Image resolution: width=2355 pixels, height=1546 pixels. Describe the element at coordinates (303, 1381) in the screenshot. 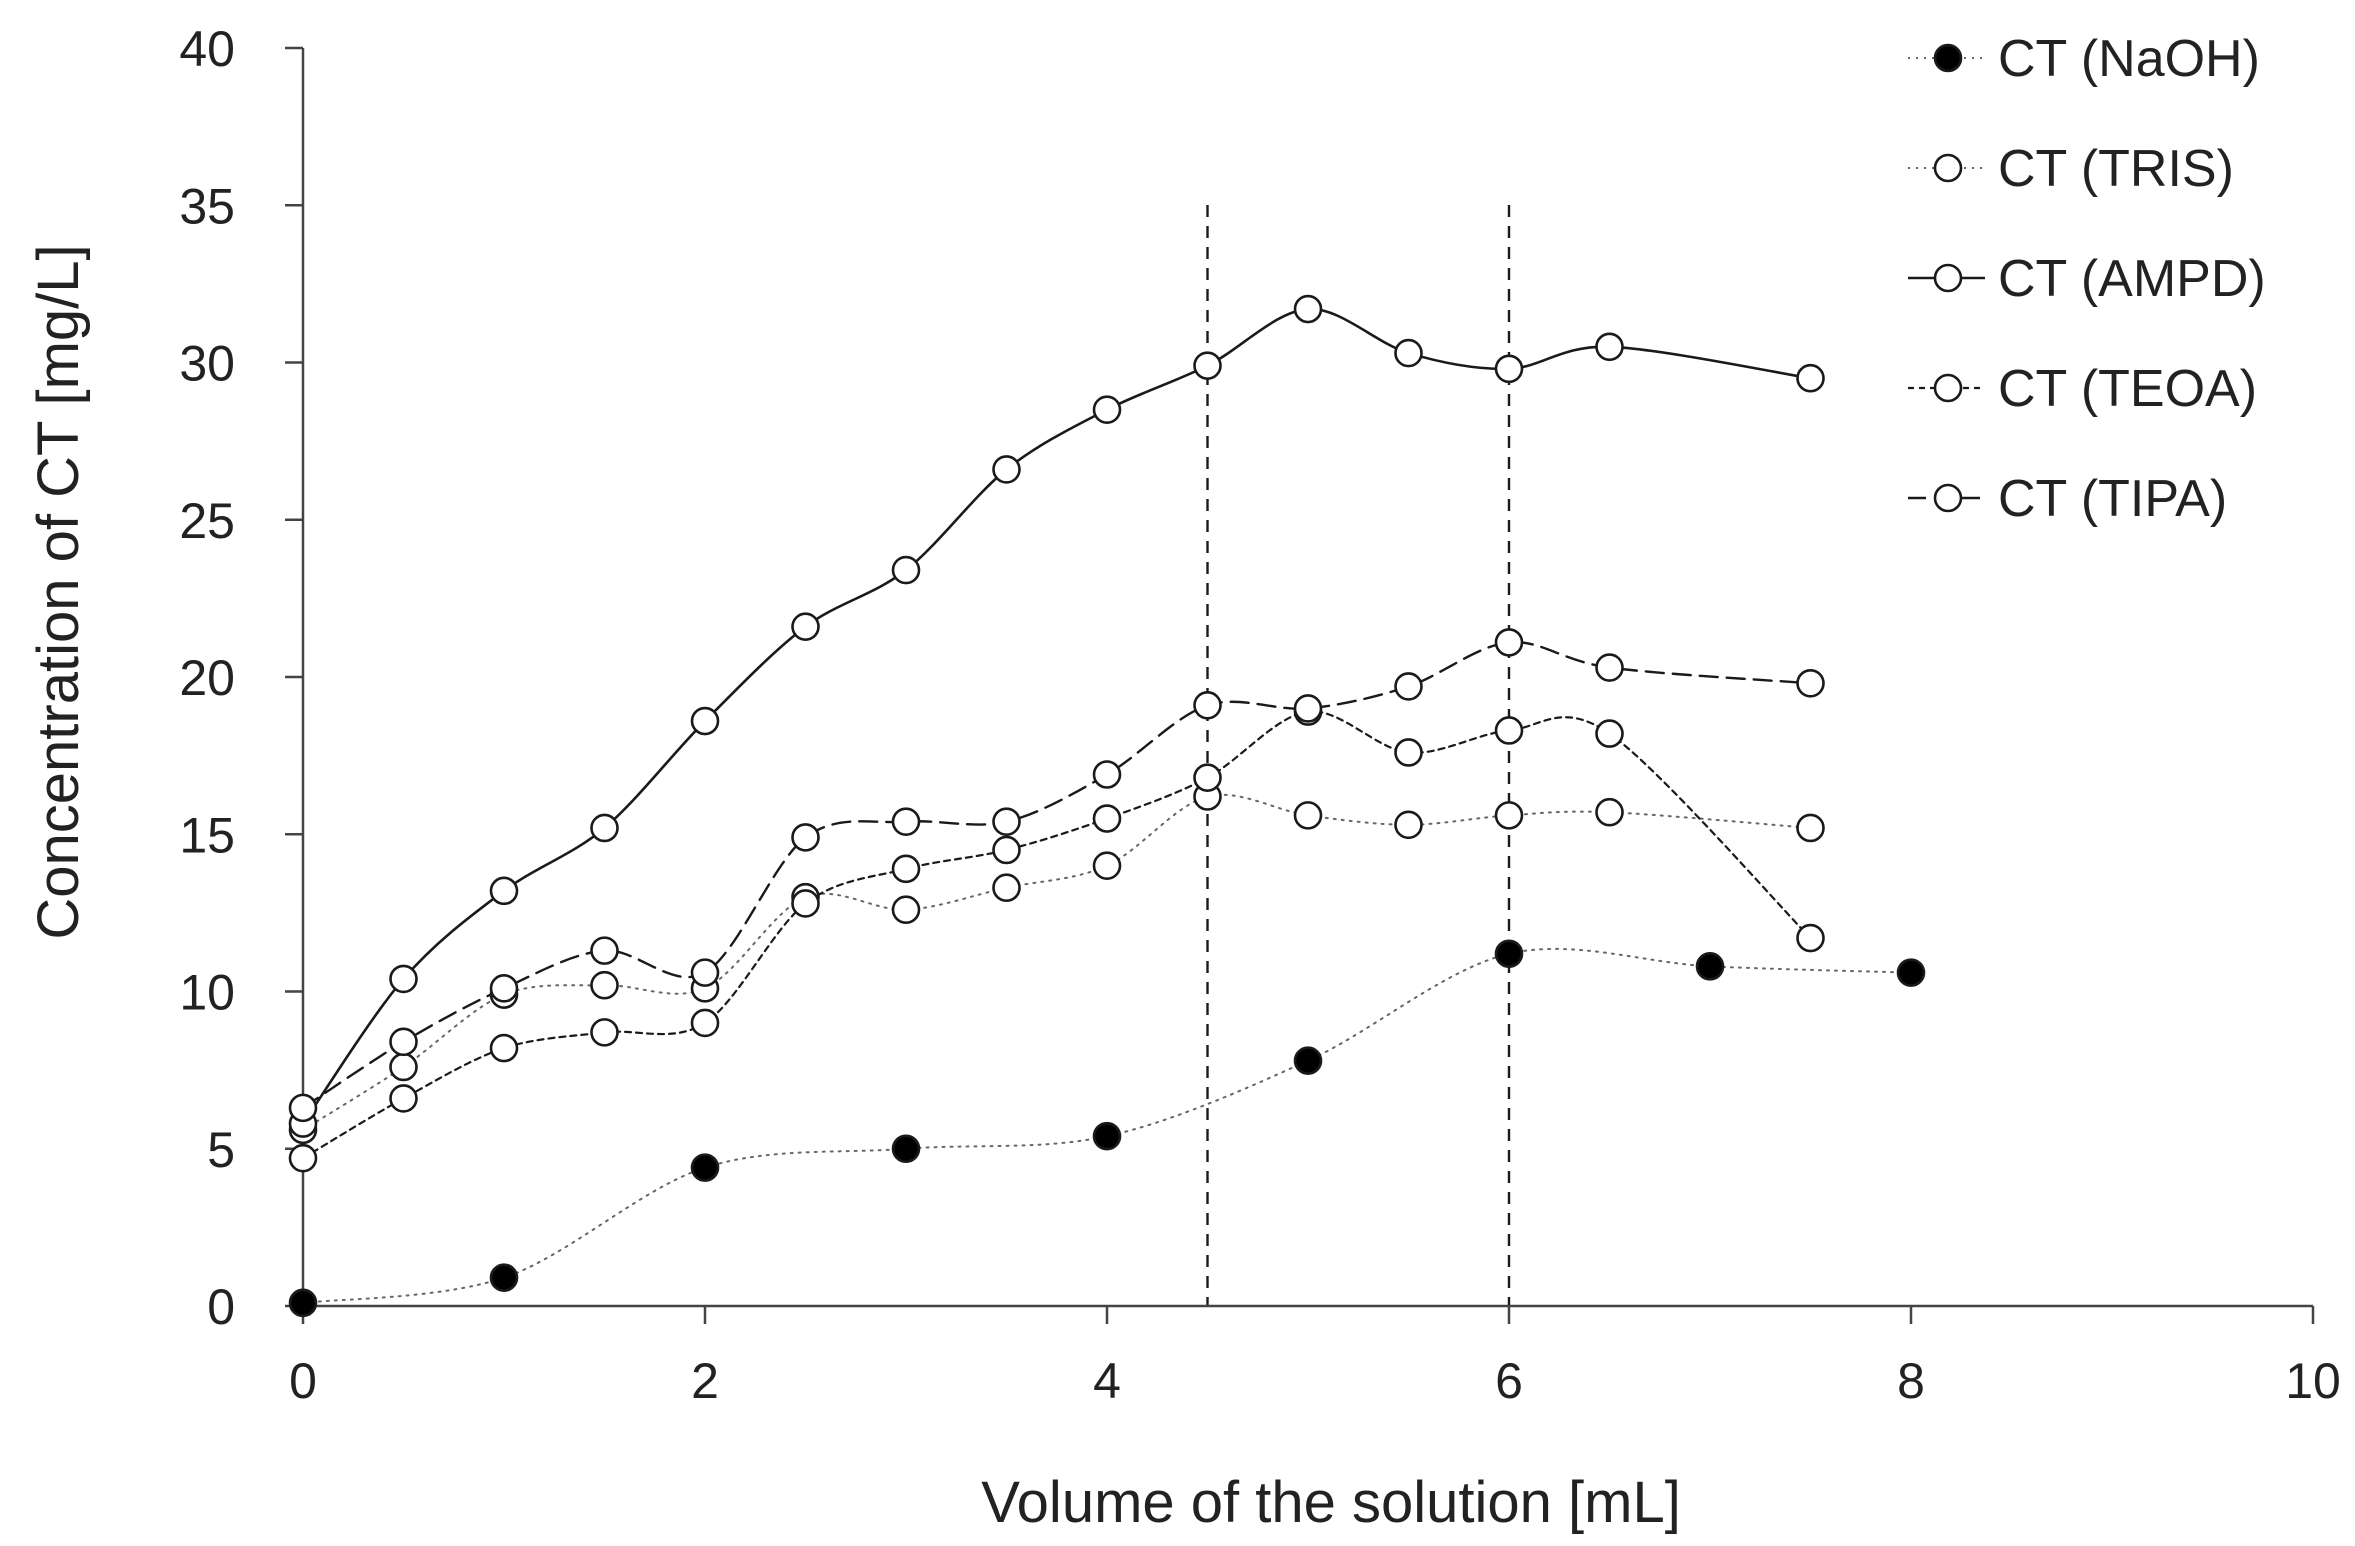

I see `x-tick-label: 0` at that location.